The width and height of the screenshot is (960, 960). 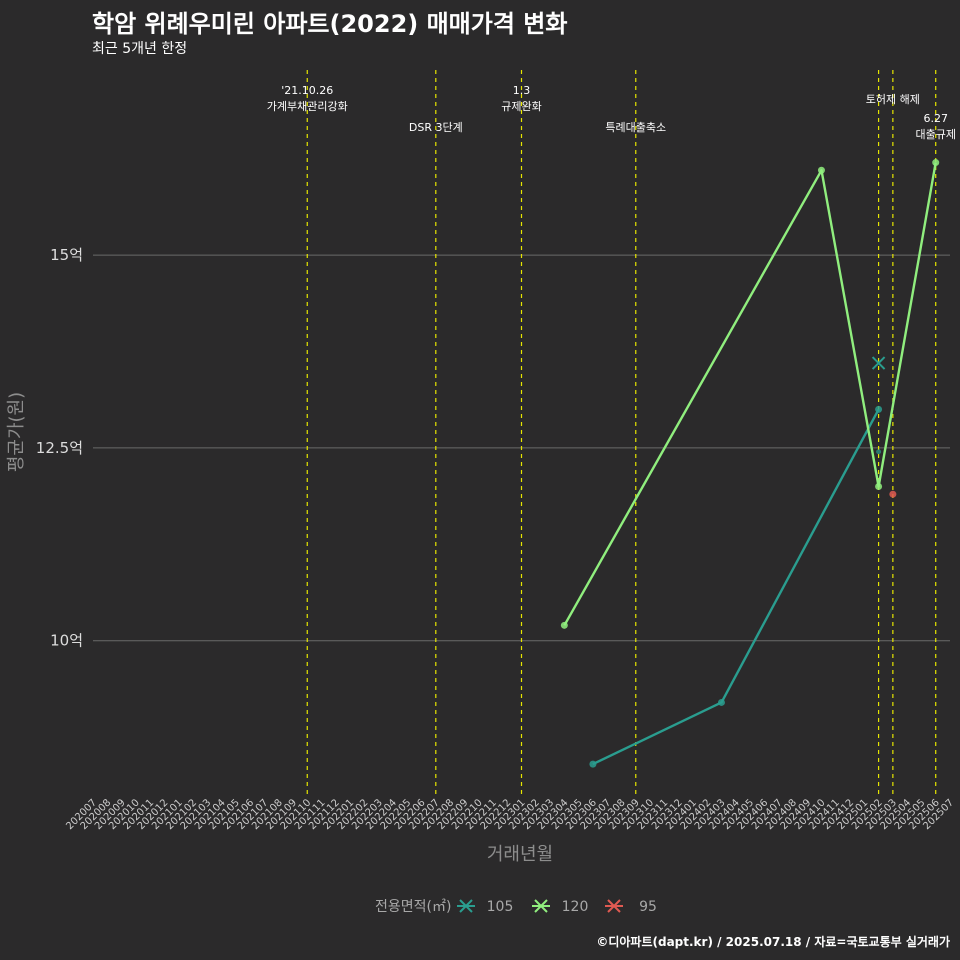 I want to click on chart-subtitle: 최근 5개년 한정, so click(x=140, y=49).